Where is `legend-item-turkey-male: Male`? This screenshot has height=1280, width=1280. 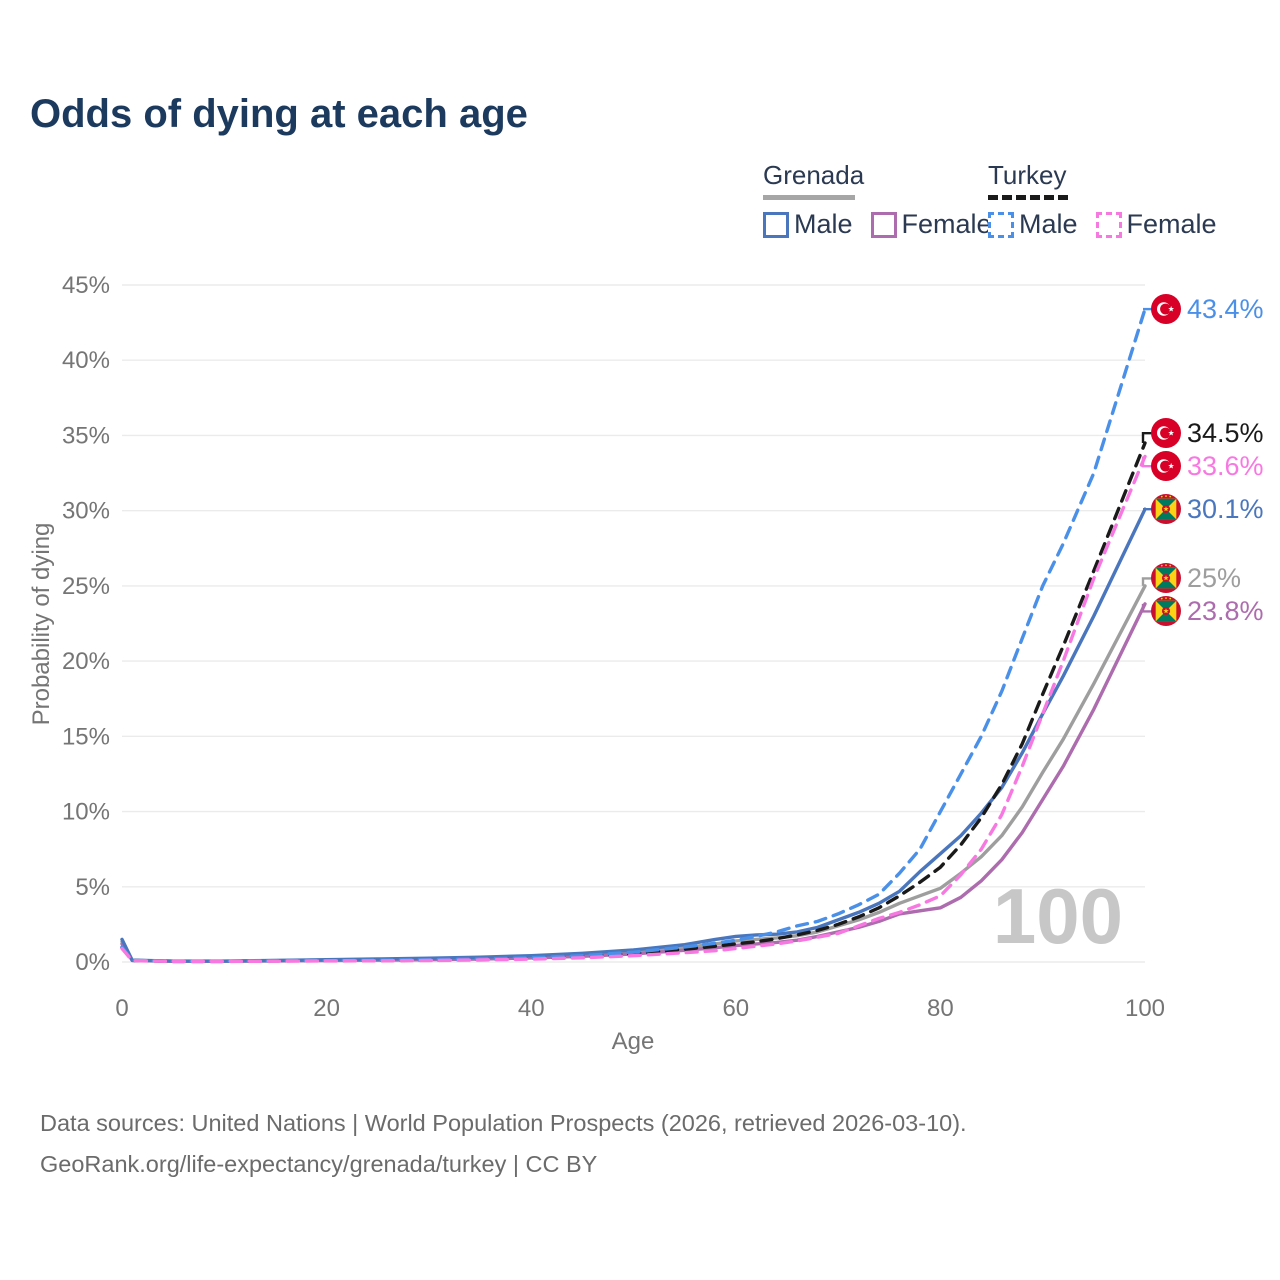 legend-item-turkey-male: Male is located at coordinates (1033, 224).